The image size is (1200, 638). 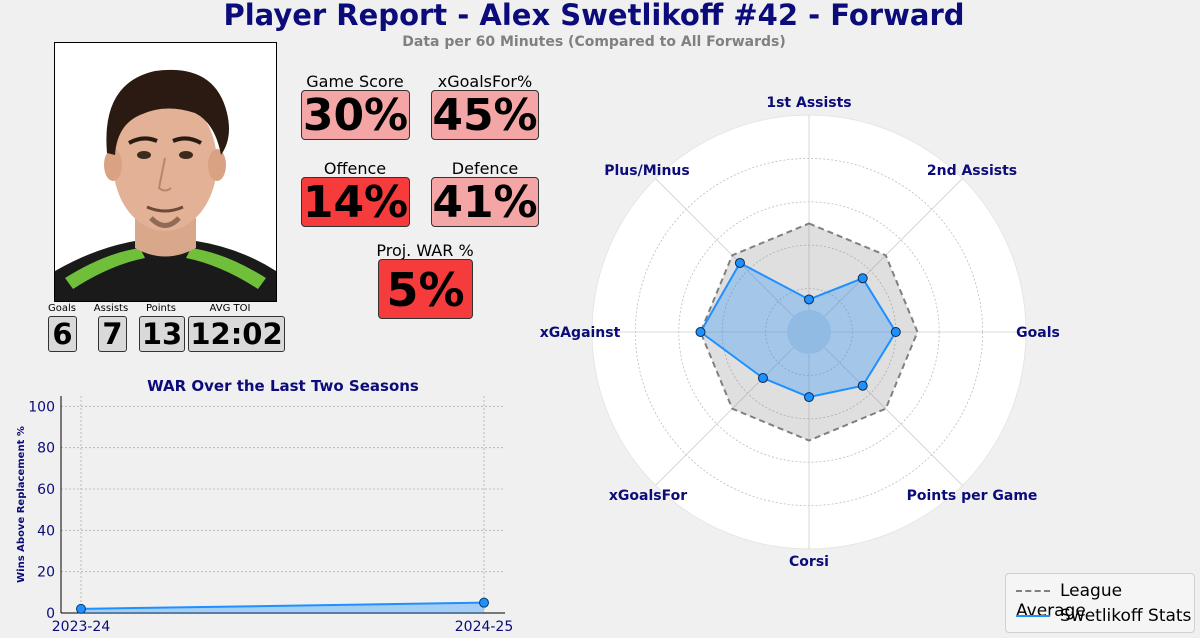 I want to click on points-value: 13, so click(x=162, y=334).